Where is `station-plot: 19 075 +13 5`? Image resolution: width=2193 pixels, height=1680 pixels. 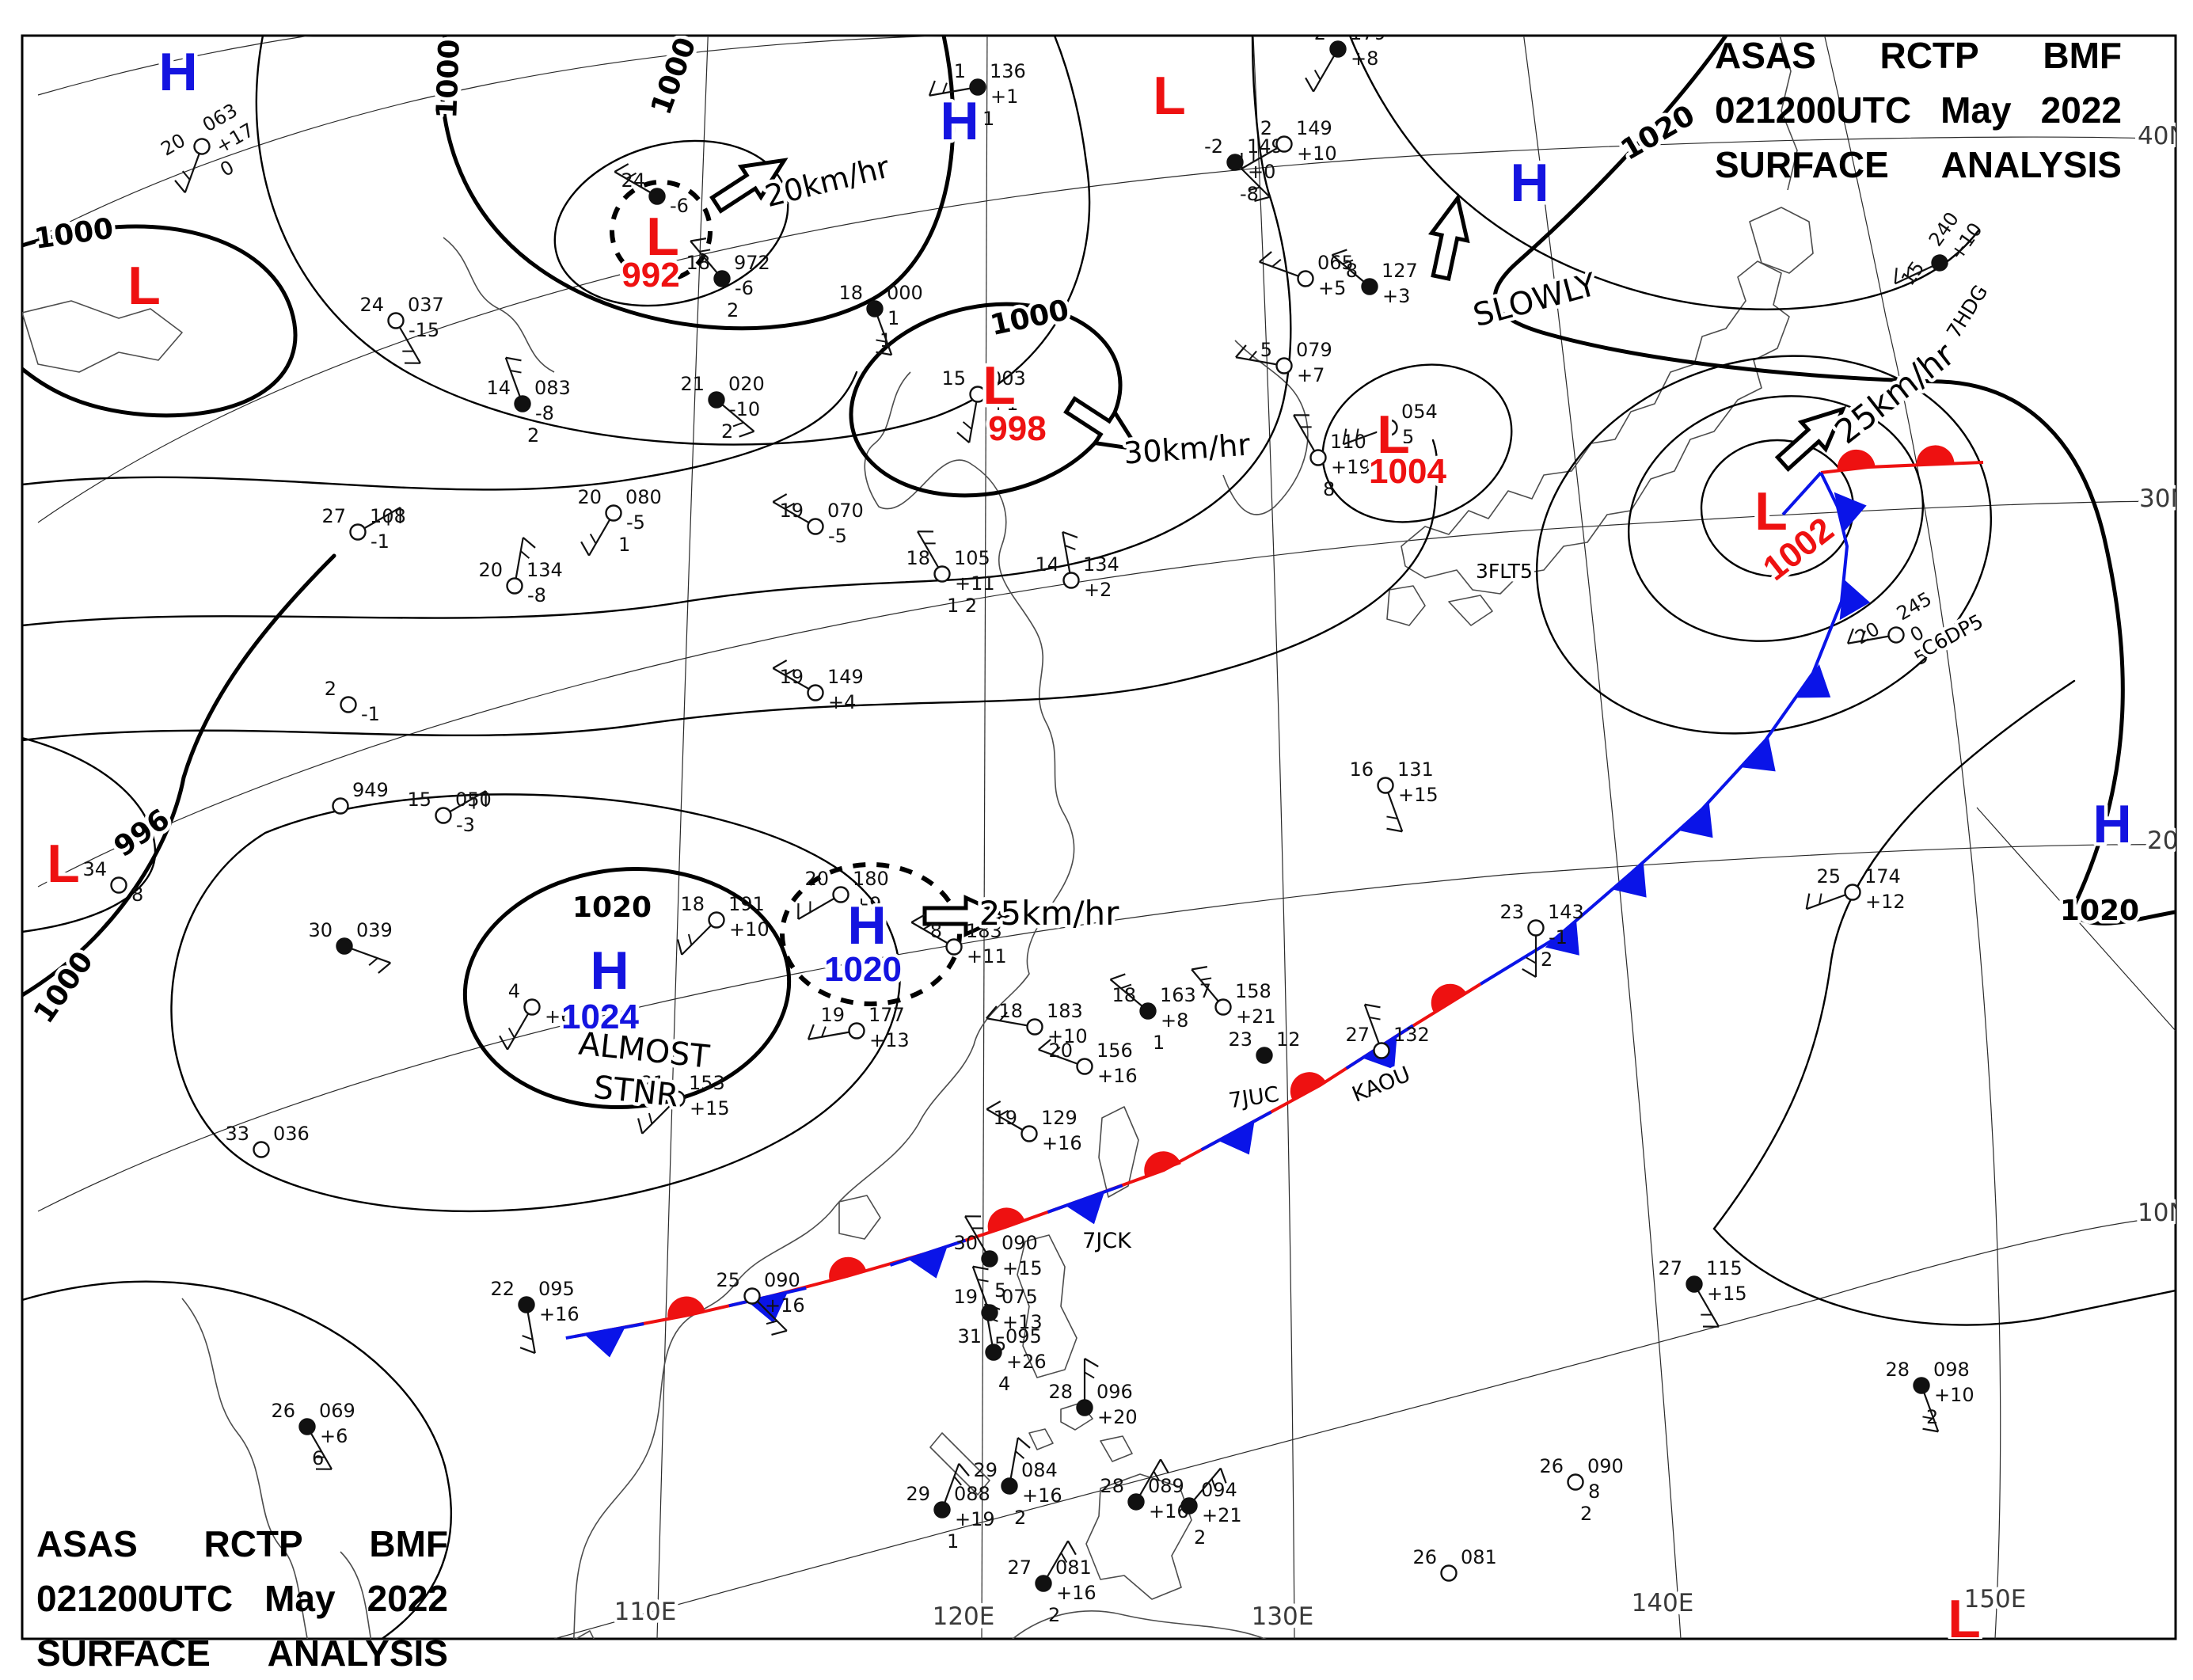
station-plot: 19 075 +13 5 is located at coordinates (998, 1310).